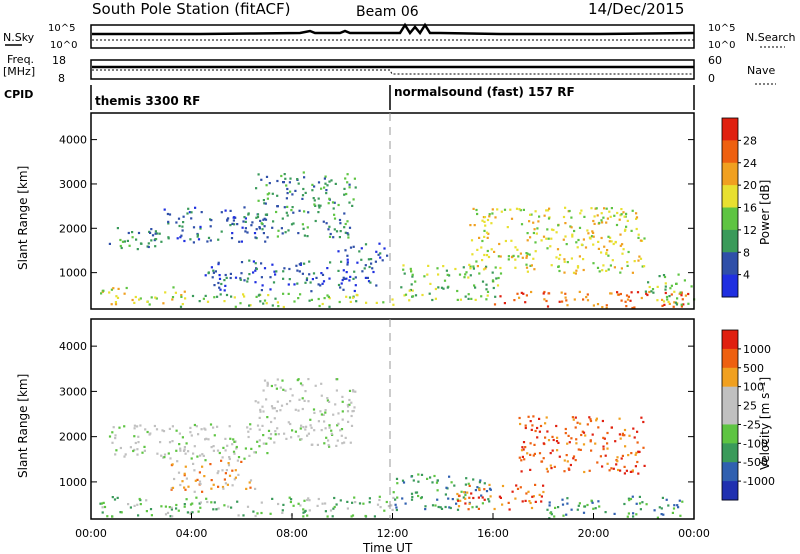 The width and height of the screenshot is (800, 554). Describe the element at coordinates (750, 185) in the screenshot. I see `colorbar-tick-label: 20` at that location.